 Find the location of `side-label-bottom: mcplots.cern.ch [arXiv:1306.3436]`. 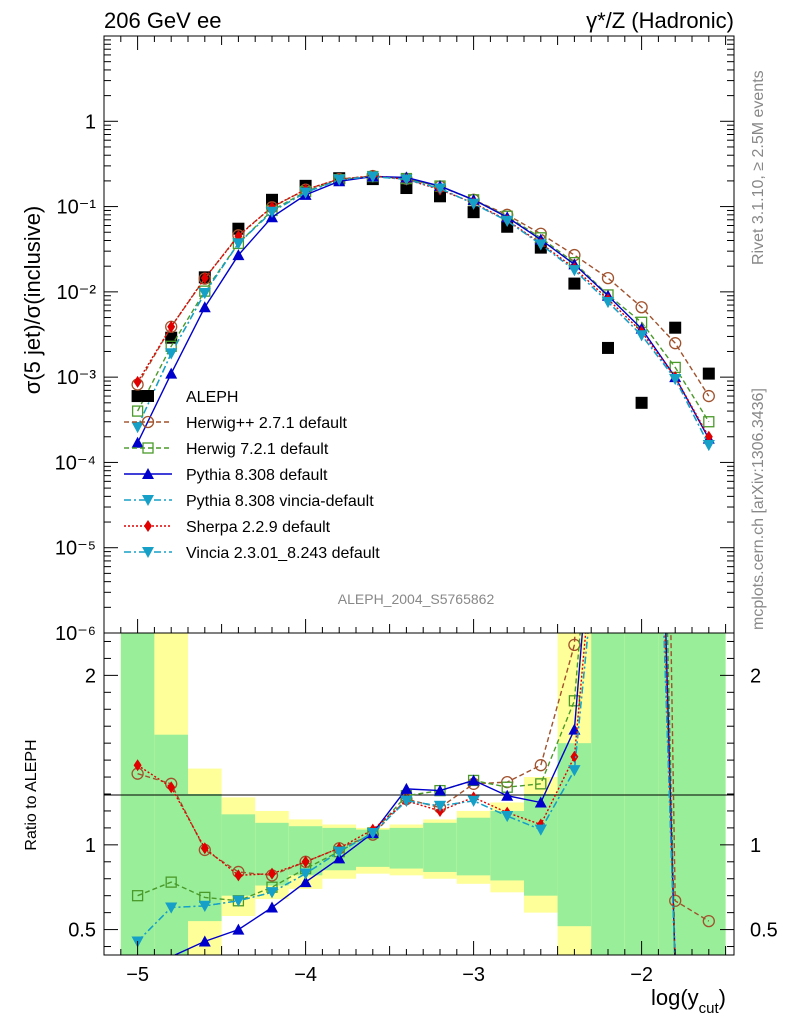

side-label-bottom: mcplots.cern.ch [arXiv:1306.3436] is located at coordinates (758, 509).